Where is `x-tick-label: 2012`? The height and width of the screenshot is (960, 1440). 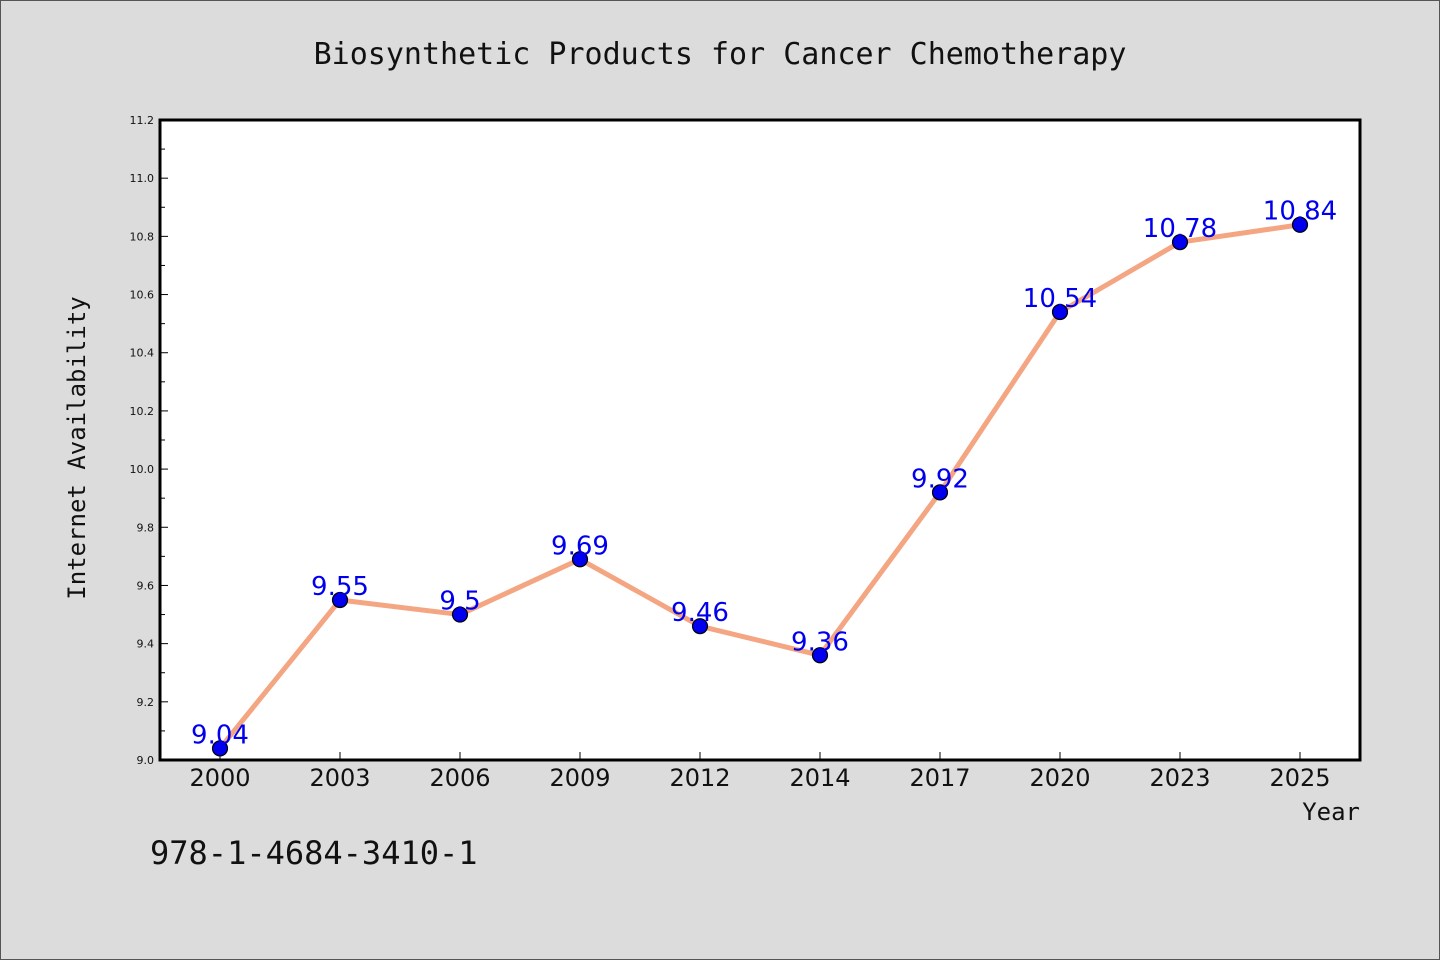 x-tick-label: 2012 is located at coordinates (699, 778).